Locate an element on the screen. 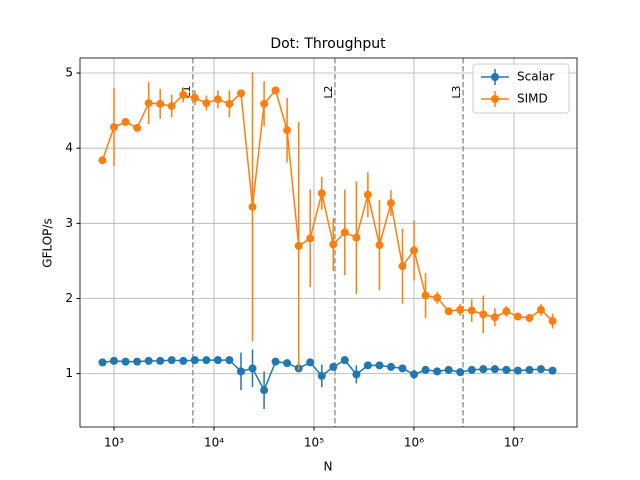 This screenshot has height=480, width=640. legend-label: Scalar is located at coordinates (535, 77).